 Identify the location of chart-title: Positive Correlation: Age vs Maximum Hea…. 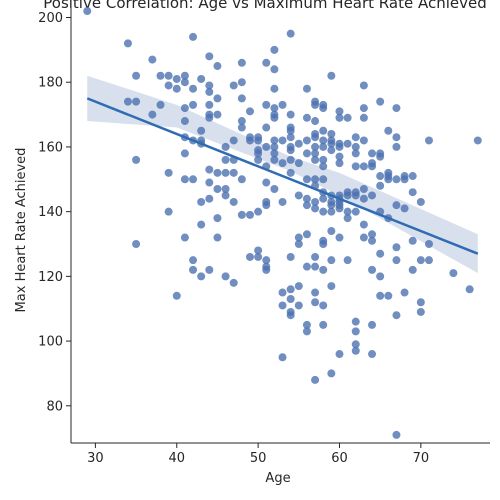
(265, 6).